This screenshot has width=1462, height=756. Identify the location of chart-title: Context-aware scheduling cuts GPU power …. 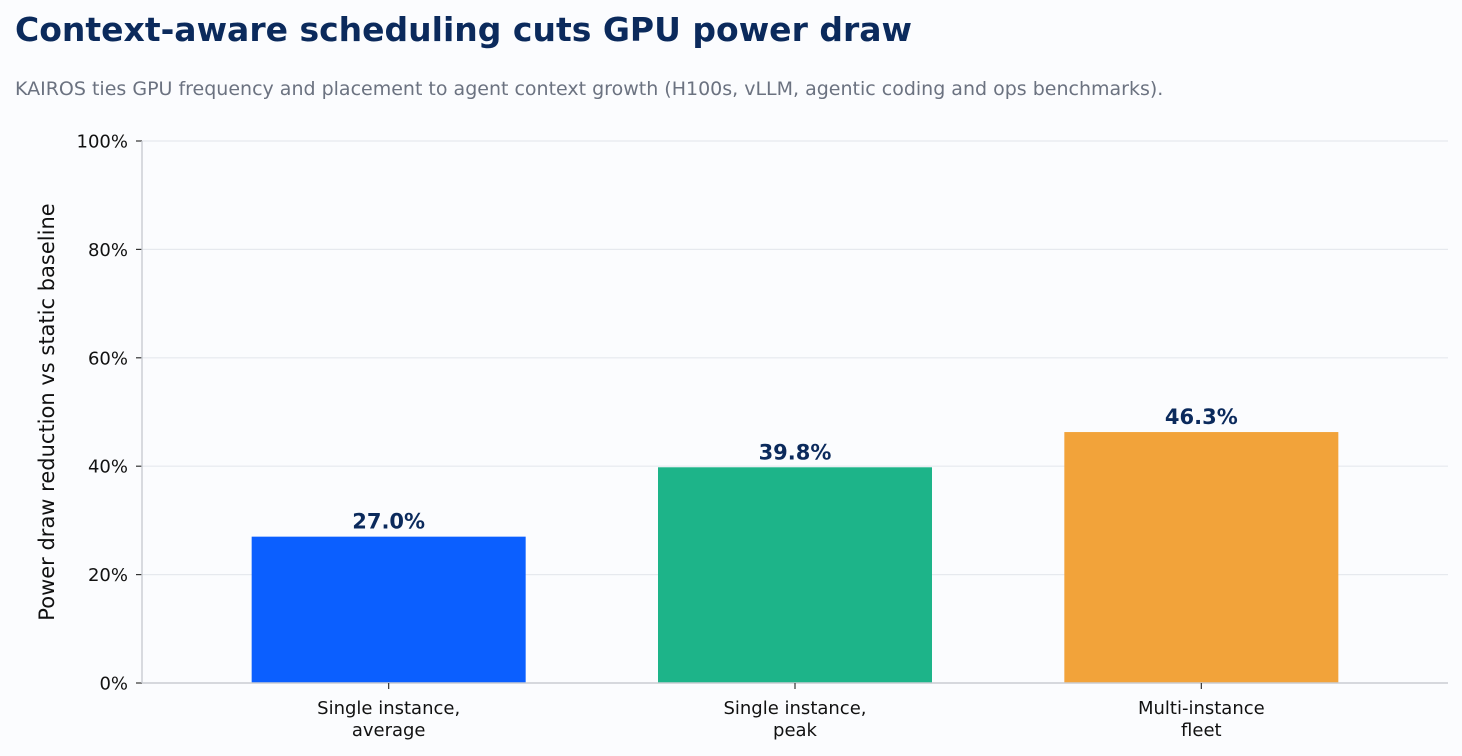
(463, 29).